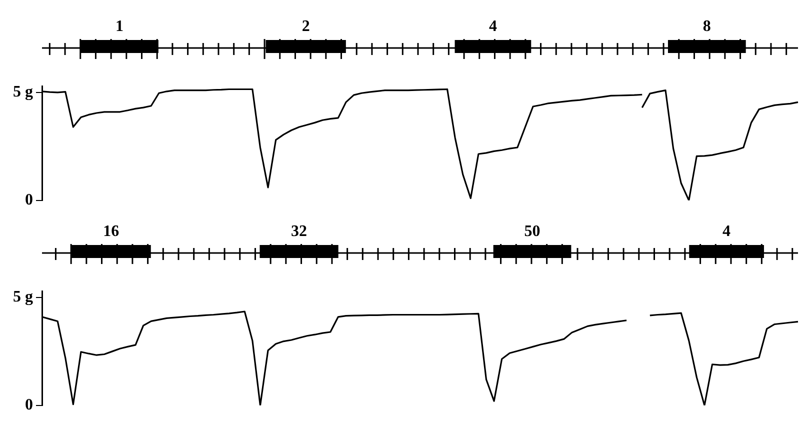 The image size is (810, 421). What do you see at coordinates (306, 26) in the screenshot?
I see `text: 2` at bounding box center [306, 26].